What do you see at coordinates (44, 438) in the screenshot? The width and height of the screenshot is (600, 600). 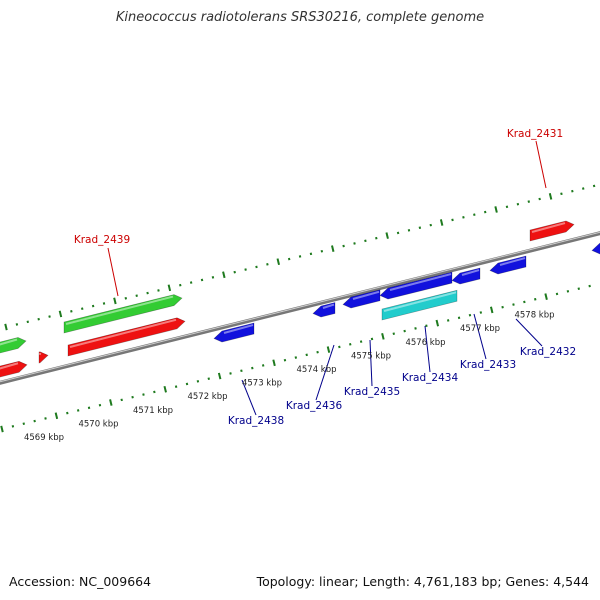 I see `scale-label: 4569 kbp` at bounding box center [44, 438].